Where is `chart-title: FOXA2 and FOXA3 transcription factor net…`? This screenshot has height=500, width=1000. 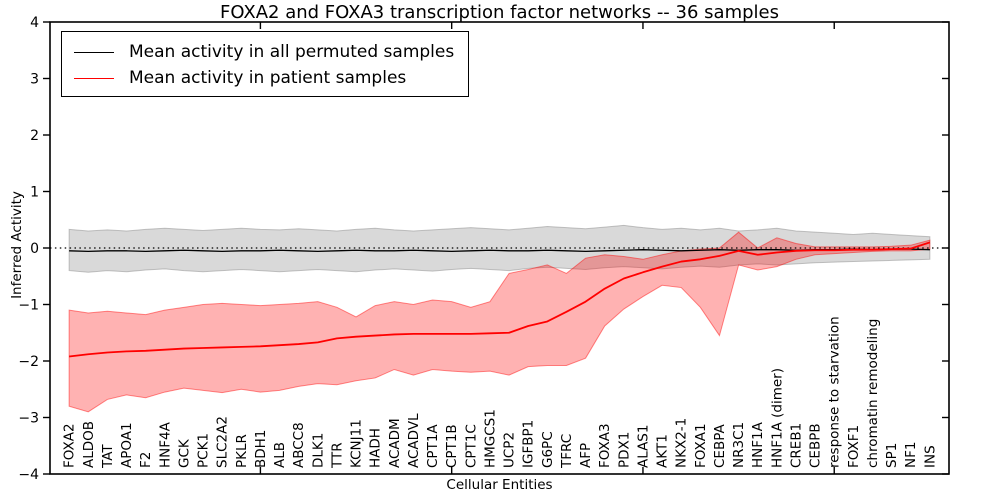 chart-title: FOXA2 and FOXA3 transcription factor net… is located at coordinates (499, 12).